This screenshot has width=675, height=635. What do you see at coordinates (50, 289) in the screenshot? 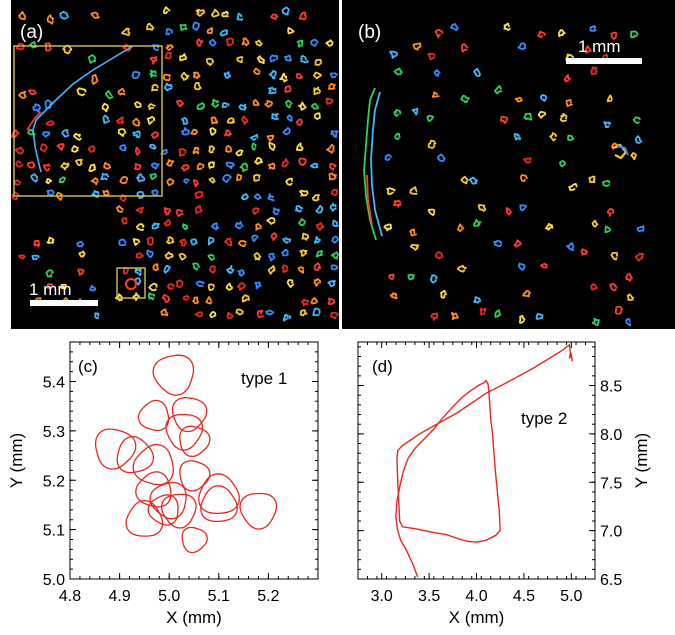
I see `panel-a-scale-label: 1 mm` at bounding box center [50, 289].